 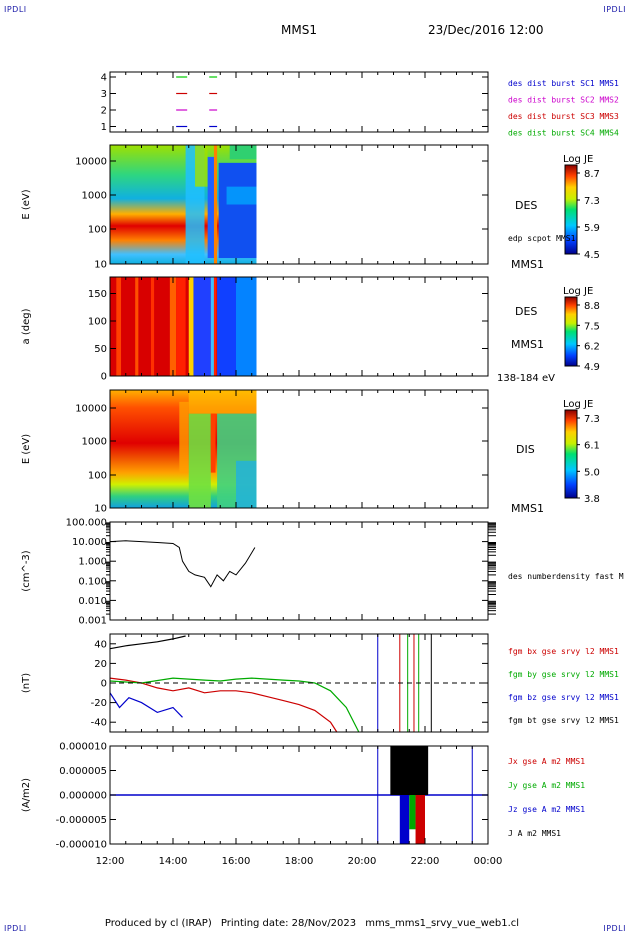 I want to click on legend-entry: Jx gse A m2 MMS1, so click(x=546, y=761).